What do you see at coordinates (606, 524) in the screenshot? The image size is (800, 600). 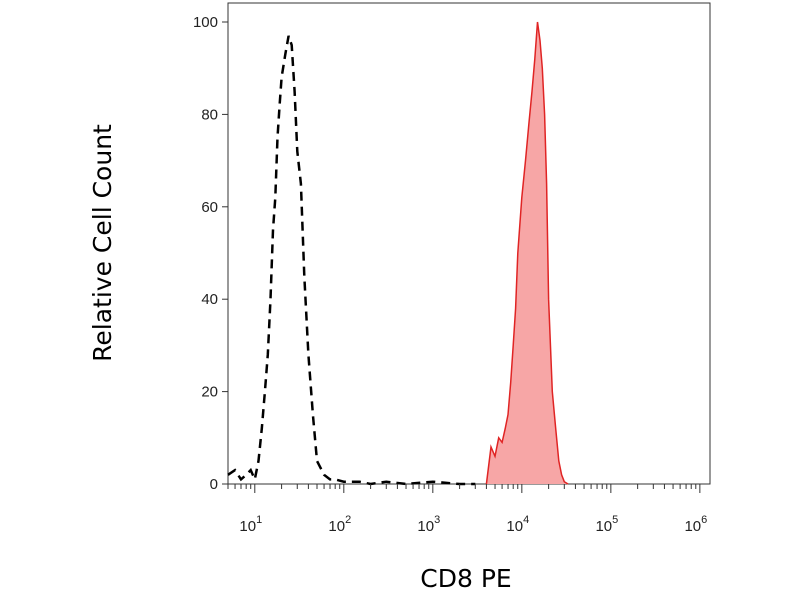 I see `x-tick-label: 10⁵` at bounding box center [606, 524].